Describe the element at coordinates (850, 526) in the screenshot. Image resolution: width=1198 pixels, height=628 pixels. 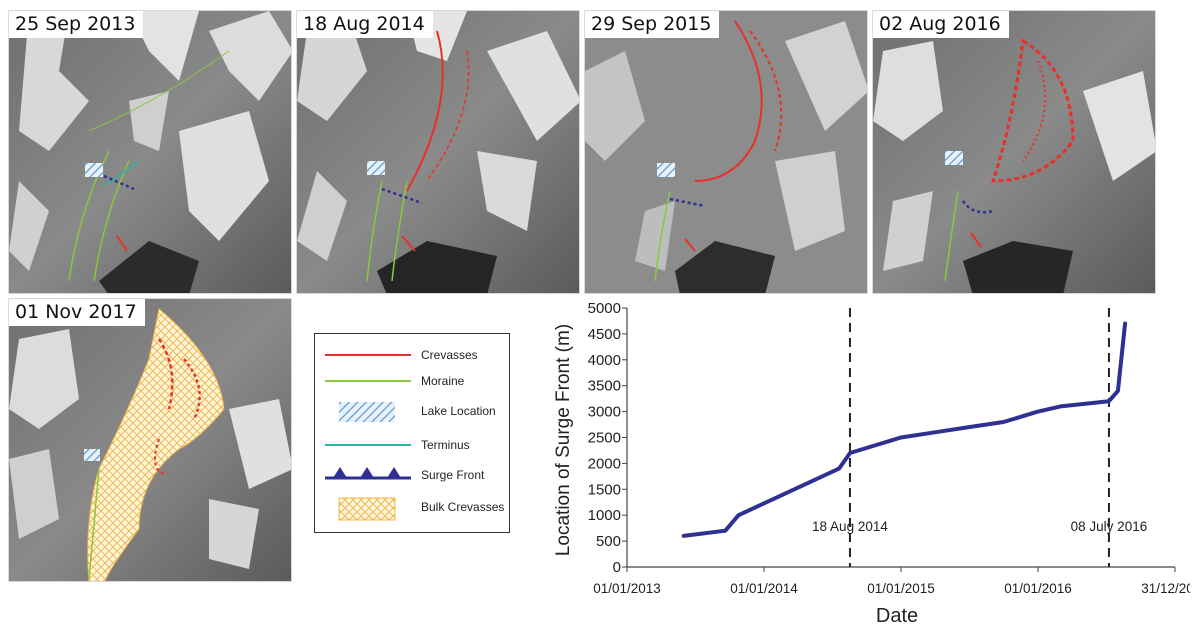
I see `annotation-label: 18 Aug 2014` at that location.